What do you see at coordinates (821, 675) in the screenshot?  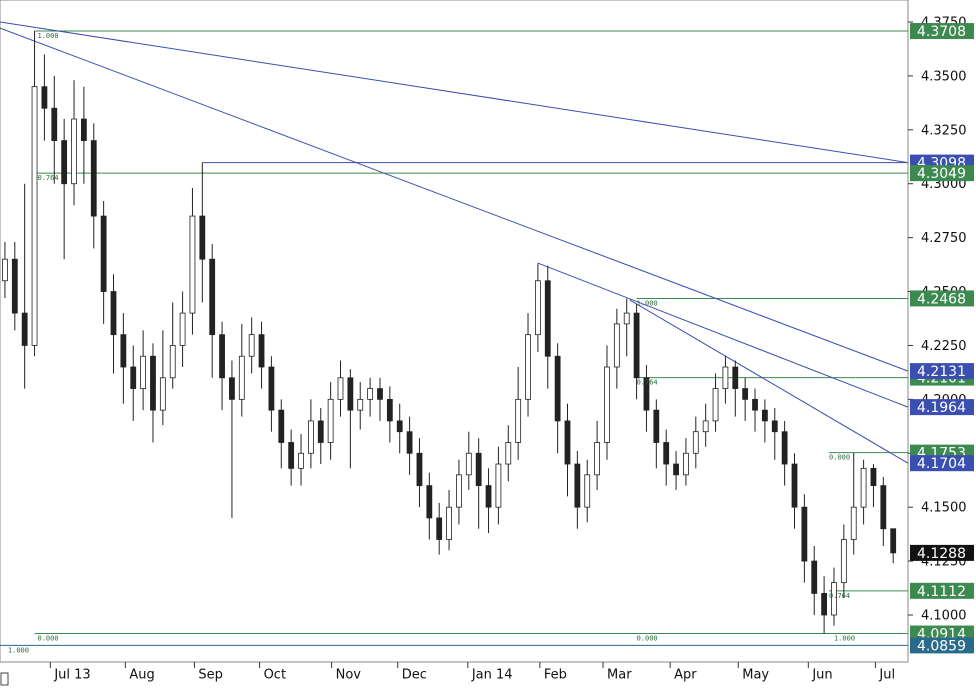 I see `x-tick-label: Jun` at bounding box center [821, 675].